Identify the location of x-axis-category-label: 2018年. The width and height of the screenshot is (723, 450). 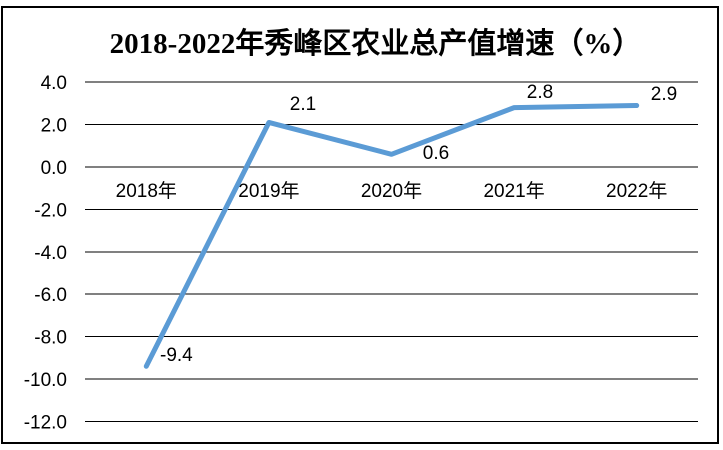
(146, 191).